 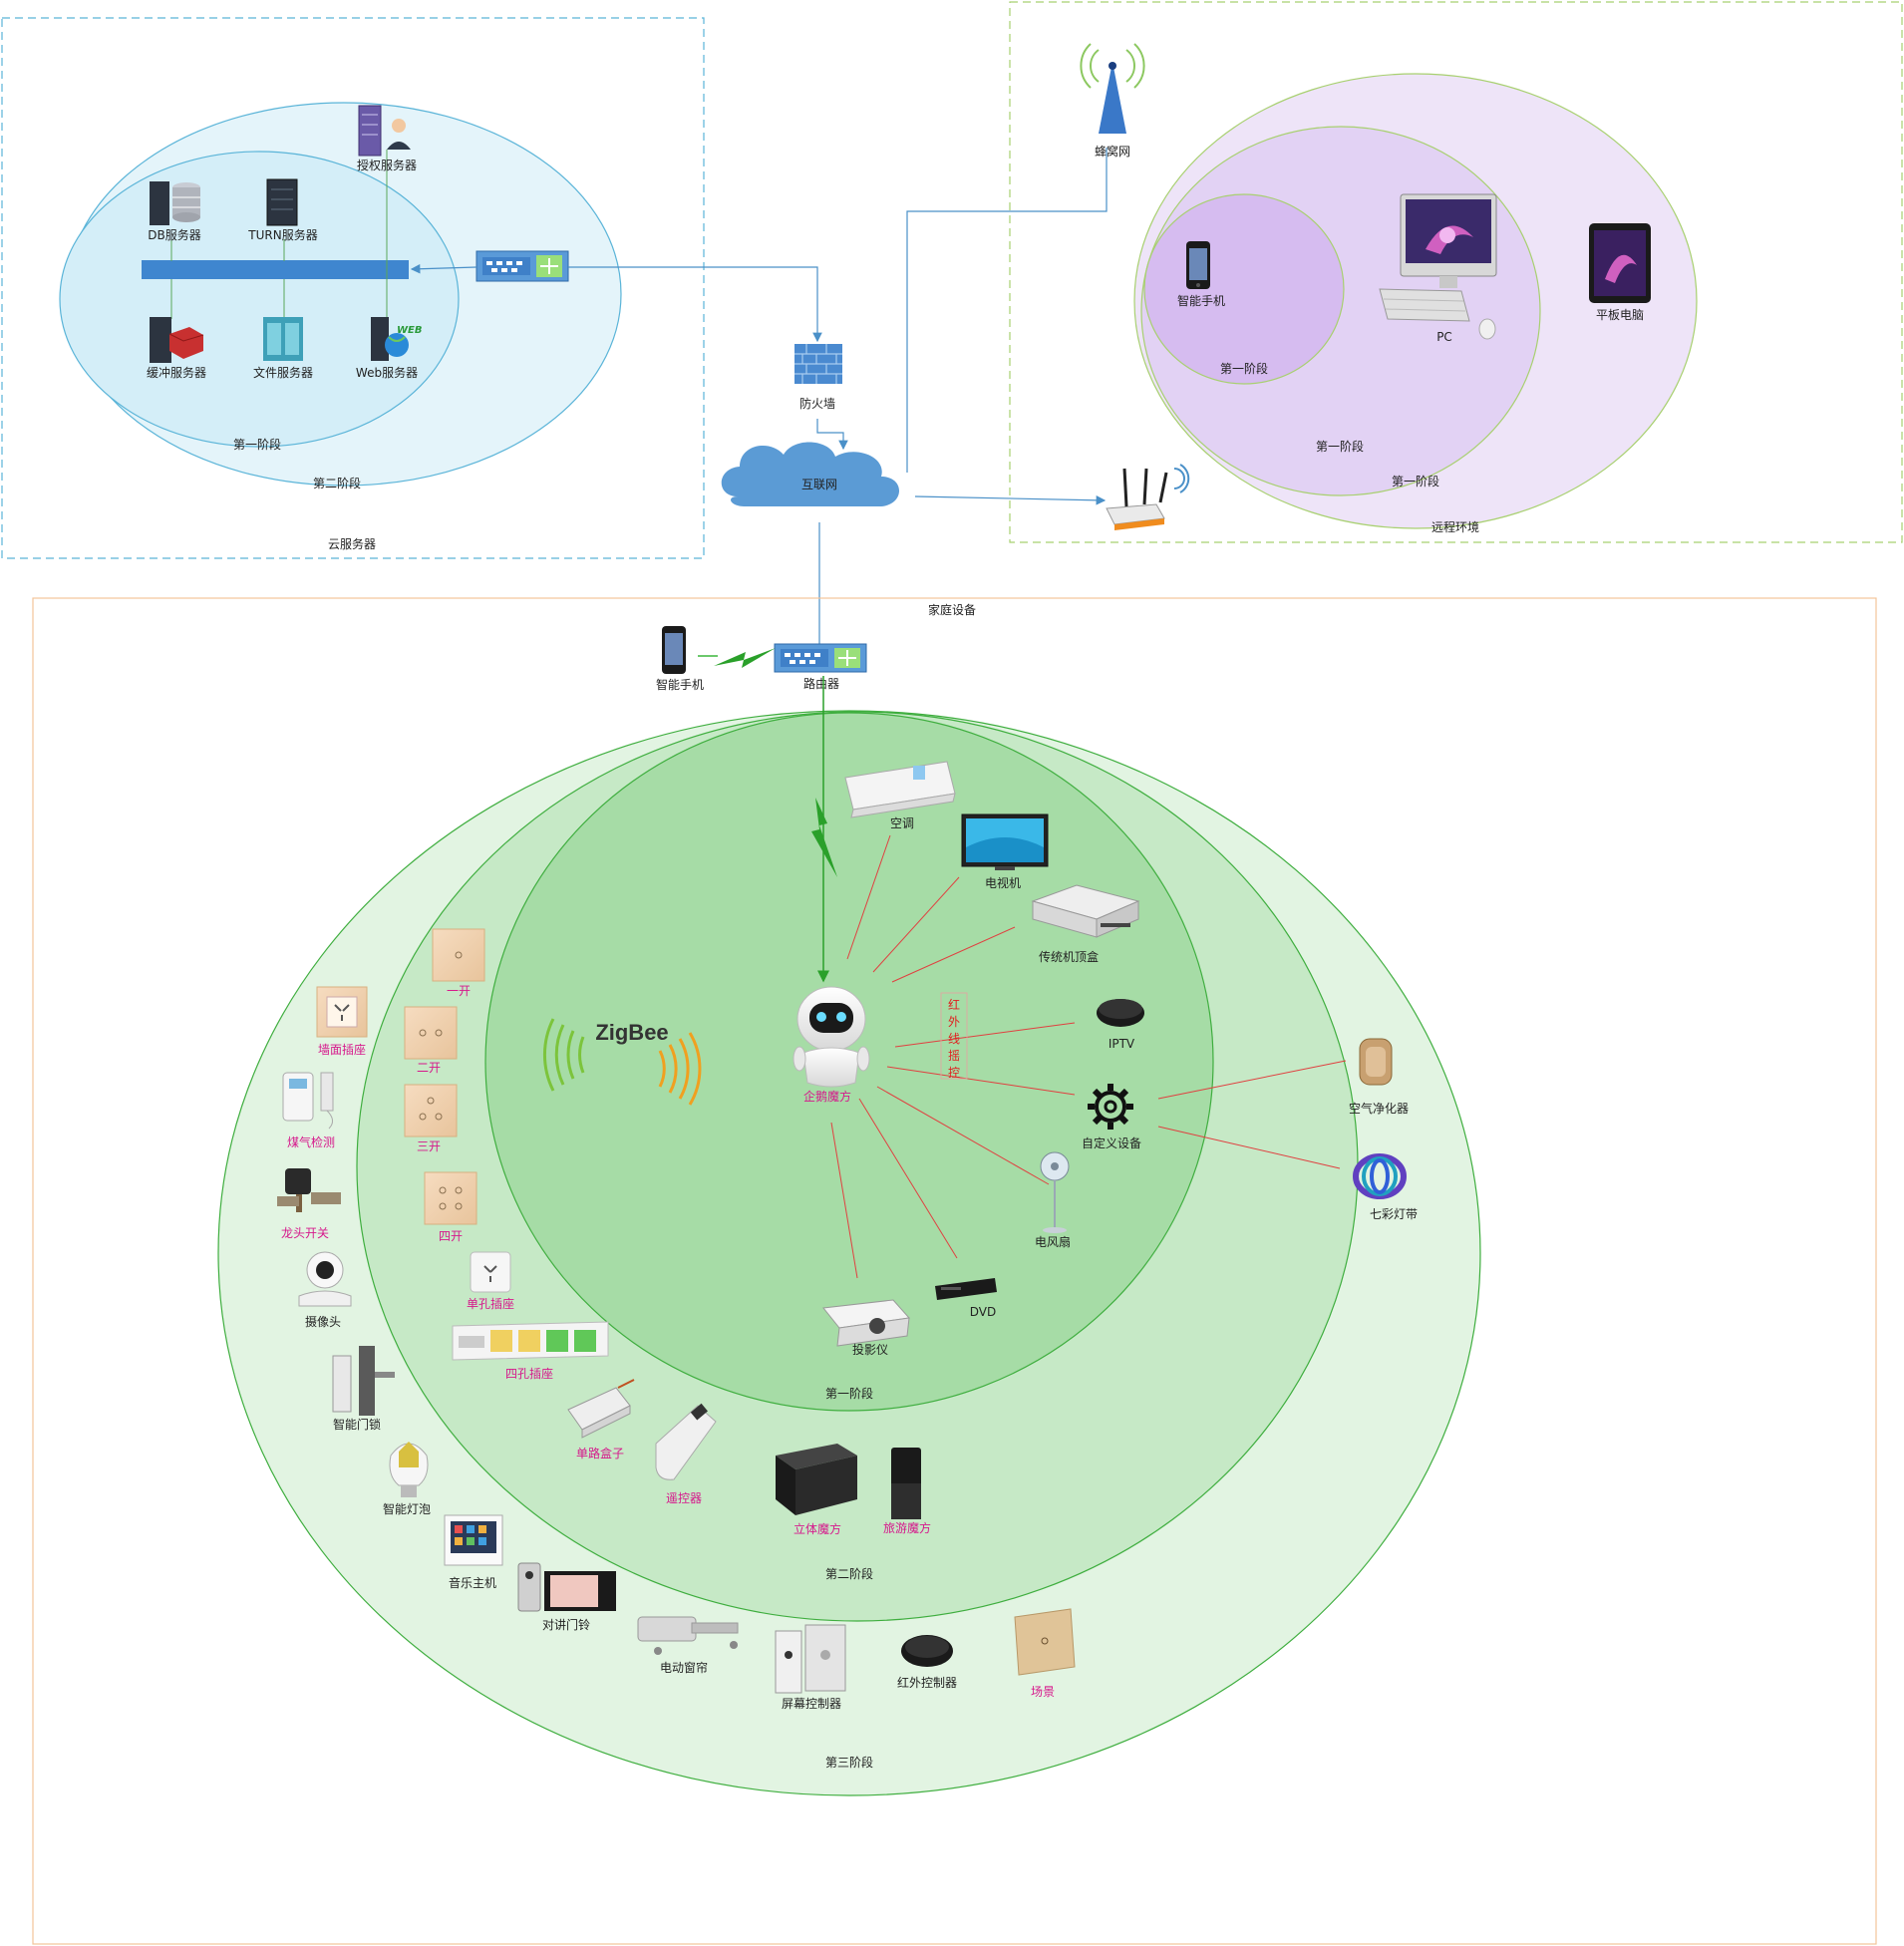 What do you see at coordinates (680, 684) in the screenshot?
I see `home-phone-label: 智能手机` at bounding box center [680, 684].